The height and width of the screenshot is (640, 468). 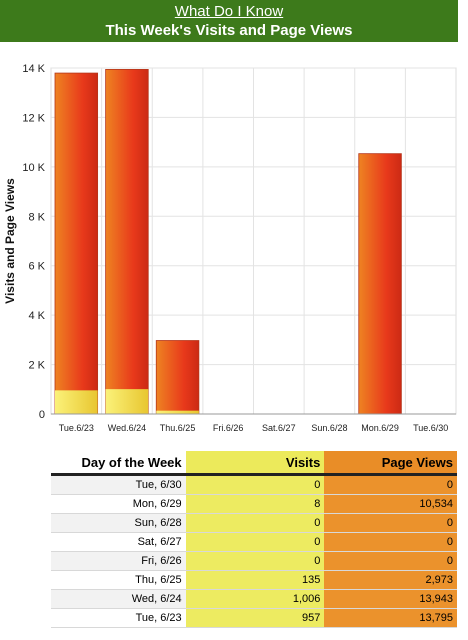 I want to click on table-row: Wed, 6/24 1,006 13,943, so click(x=254, y=599).